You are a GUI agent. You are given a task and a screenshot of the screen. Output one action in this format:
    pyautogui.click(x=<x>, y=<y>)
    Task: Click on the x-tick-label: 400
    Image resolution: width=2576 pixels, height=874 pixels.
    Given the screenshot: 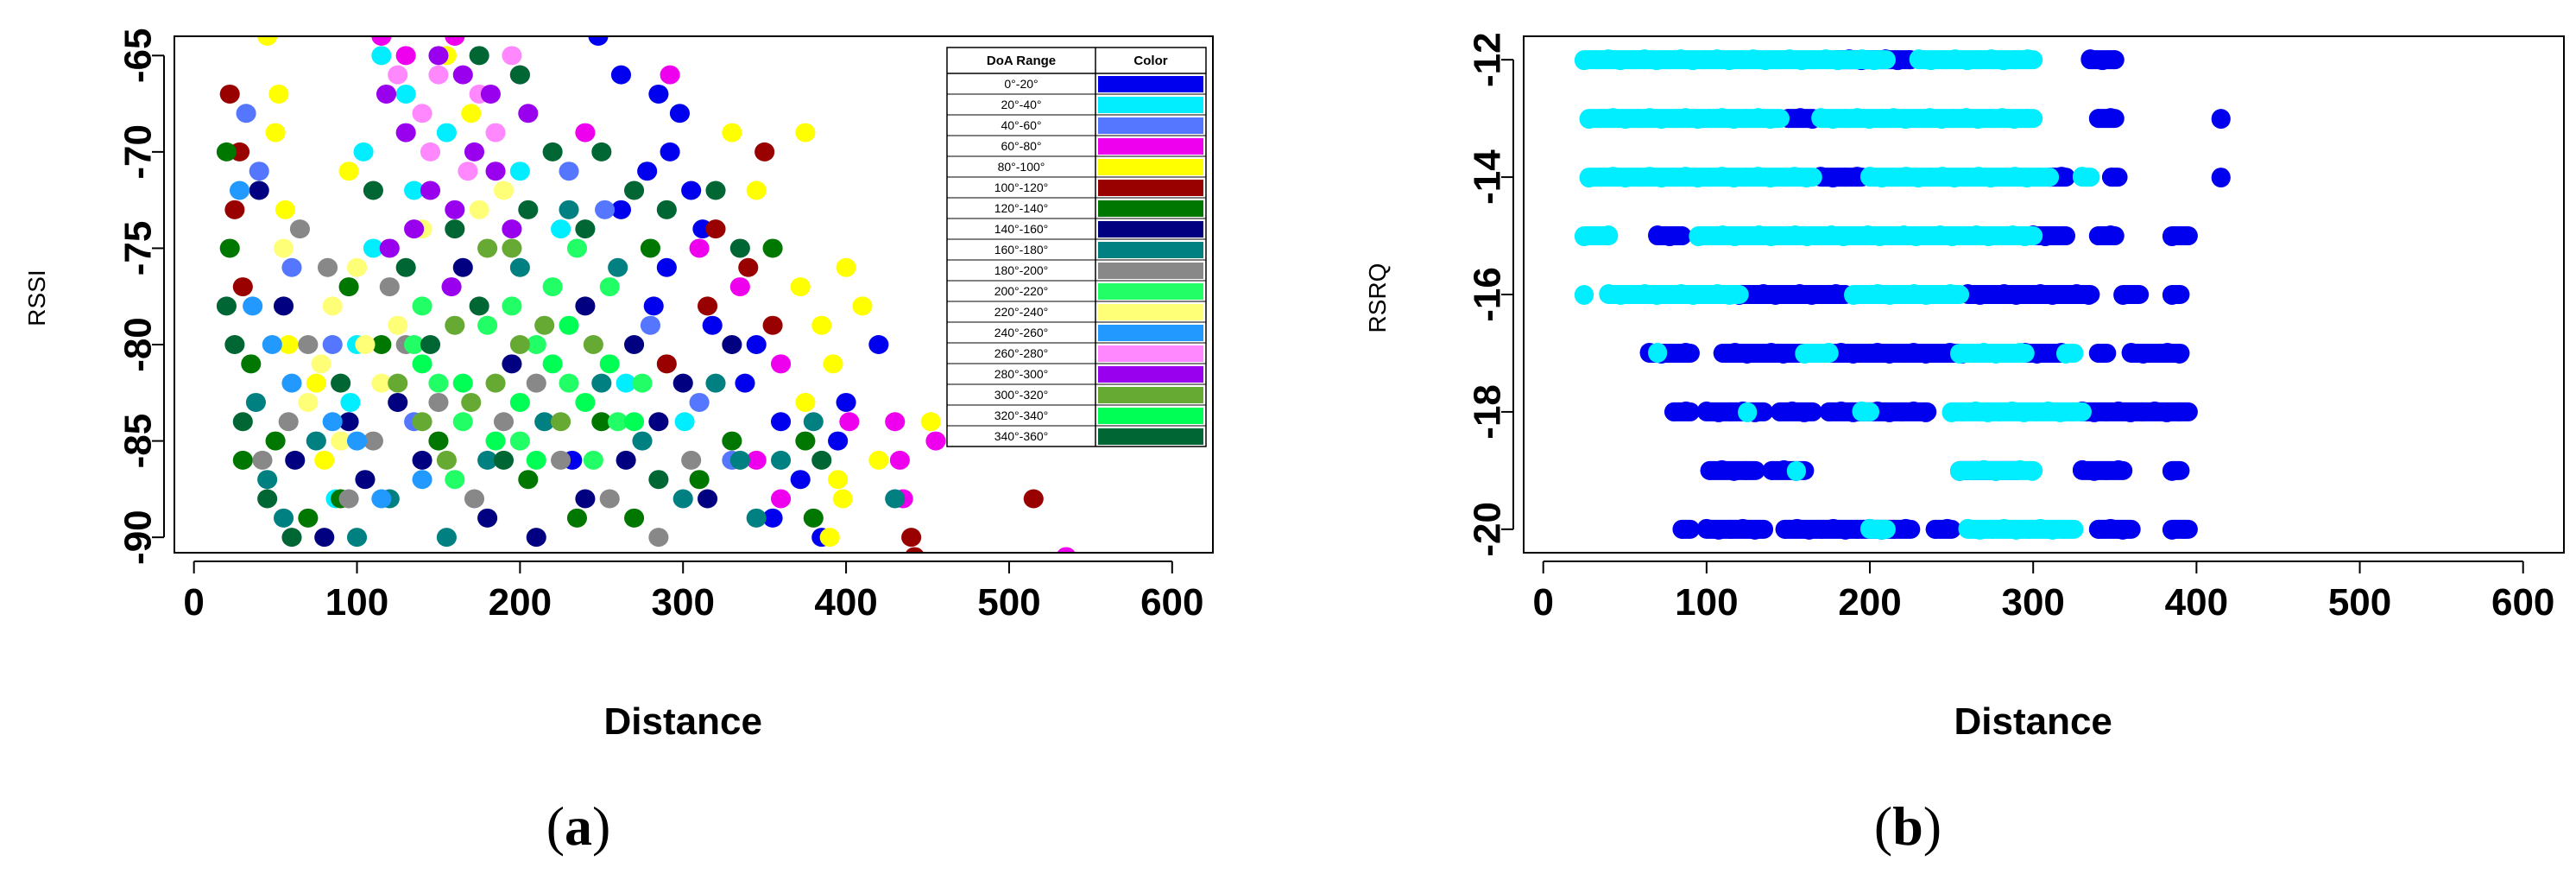 What is the action you would take?
    pyautogui.click(x=845, y=602)
    